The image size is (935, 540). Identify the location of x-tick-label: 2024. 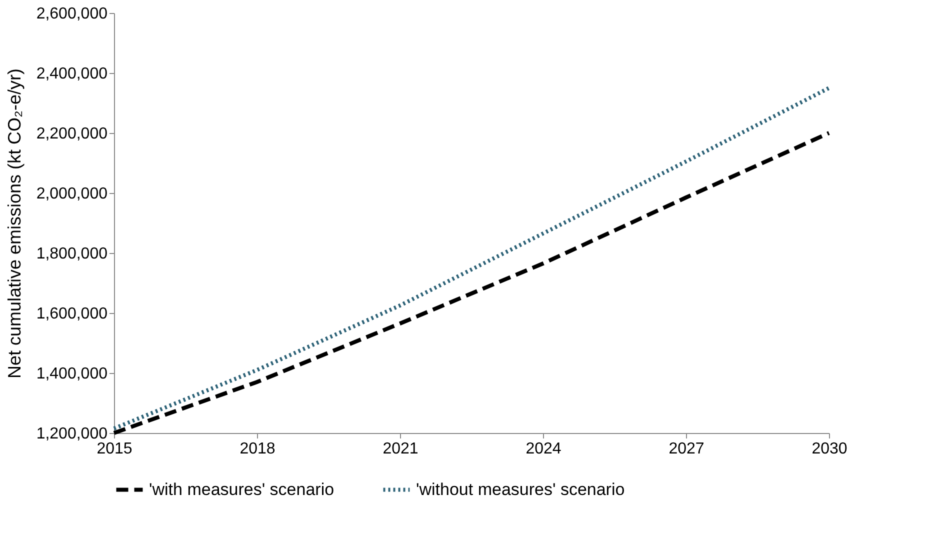
(544, 449).